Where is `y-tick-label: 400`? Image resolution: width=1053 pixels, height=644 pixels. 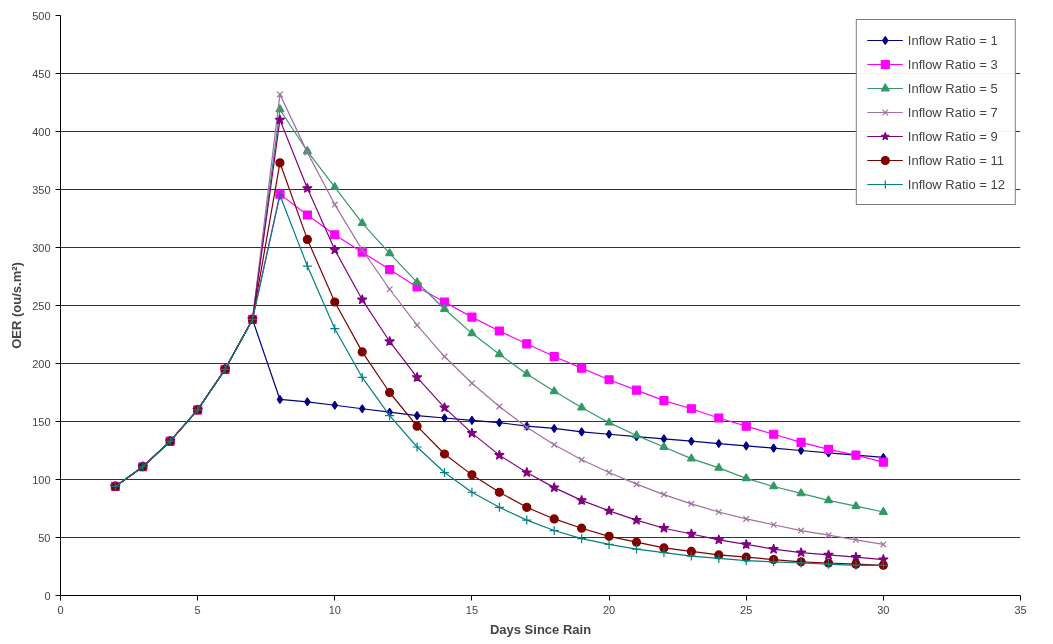
y-tick-label: 400 is located at coordinates (41, 131).